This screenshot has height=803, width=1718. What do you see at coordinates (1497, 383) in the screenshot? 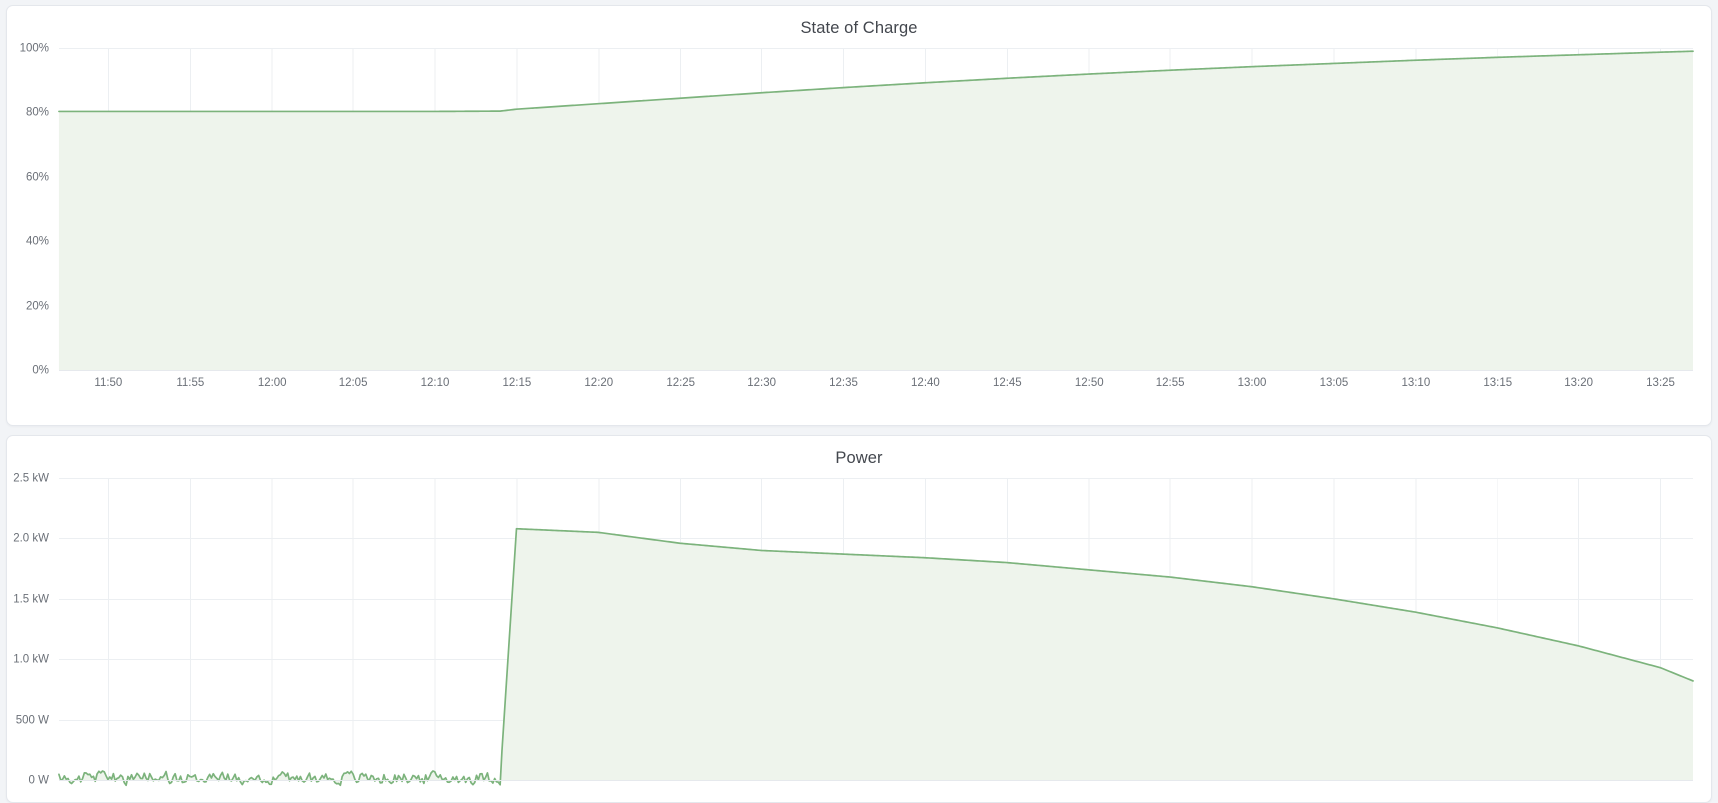
I see `x-axis-tick-label: 13:15` at bounding box center [1497, 383].